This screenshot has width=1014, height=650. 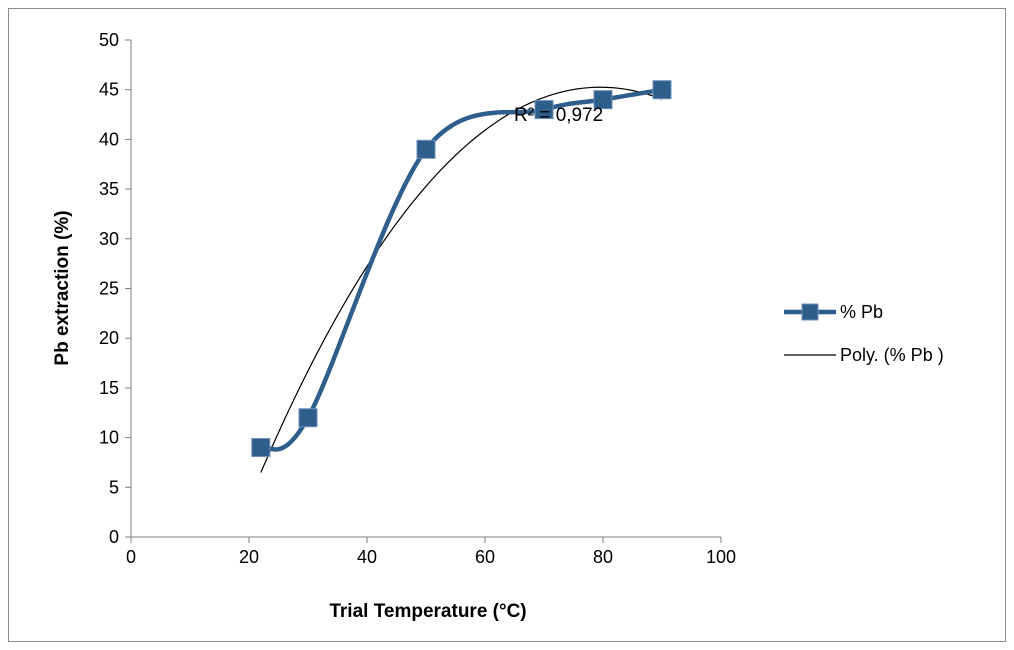 What do you see at coordinates (558, 115) in the screenshot?
I see `r-squared-label: R² = 0,972` at bounding box center [558, 115].